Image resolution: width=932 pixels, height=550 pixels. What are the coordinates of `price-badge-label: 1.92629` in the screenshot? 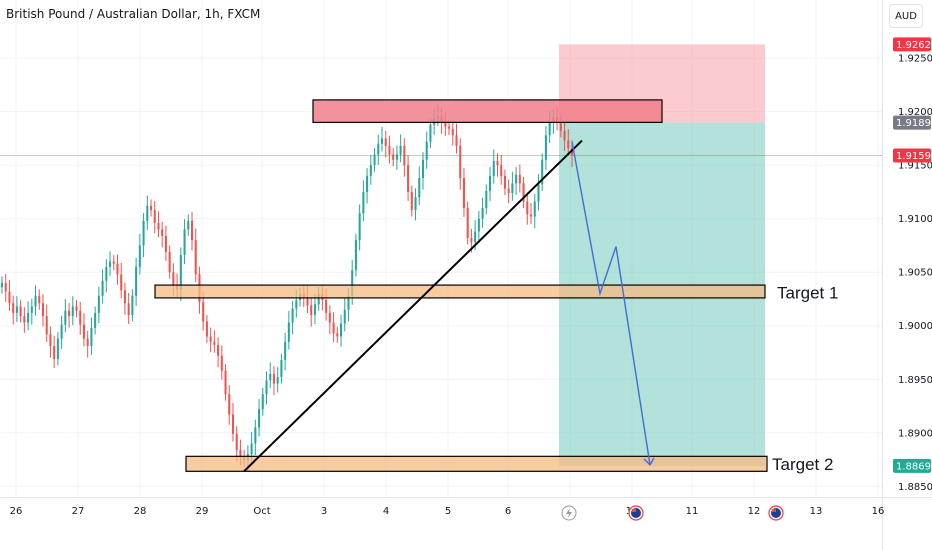 It's located at (914, 45).